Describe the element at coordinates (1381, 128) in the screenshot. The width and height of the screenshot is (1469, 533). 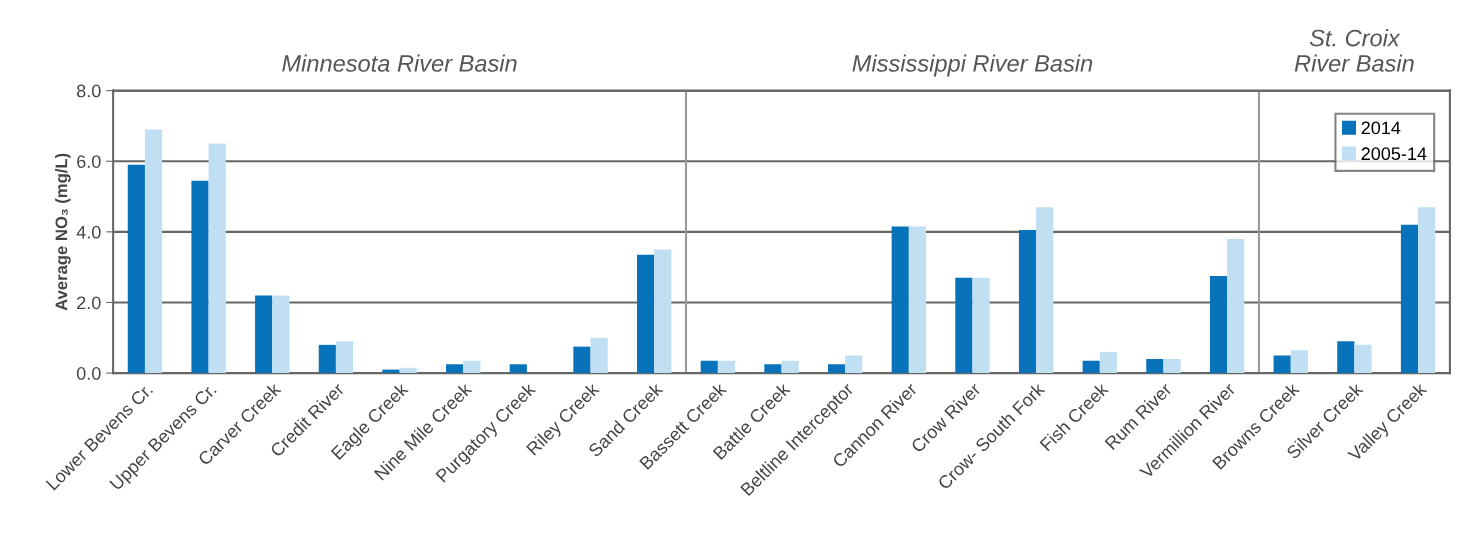
I see `legend-label: 2014` at that location.